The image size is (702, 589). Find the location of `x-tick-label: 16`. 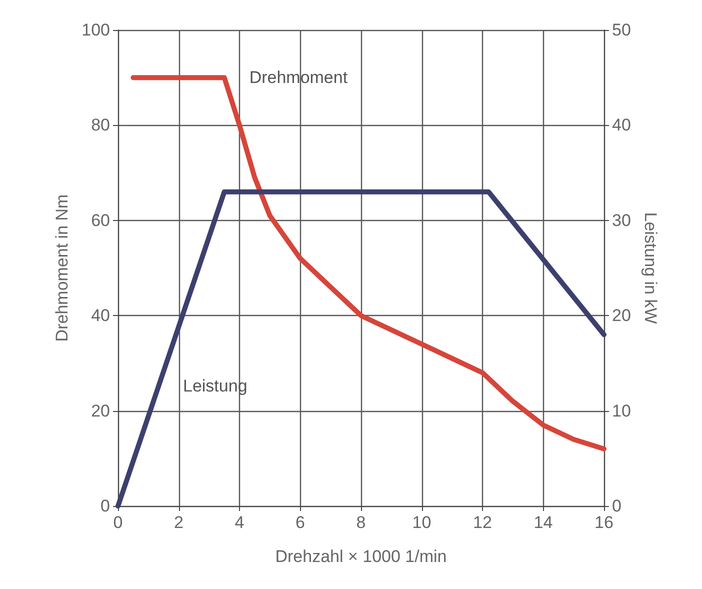

x-tick-label: 16 is located at coordinates (604, 522).